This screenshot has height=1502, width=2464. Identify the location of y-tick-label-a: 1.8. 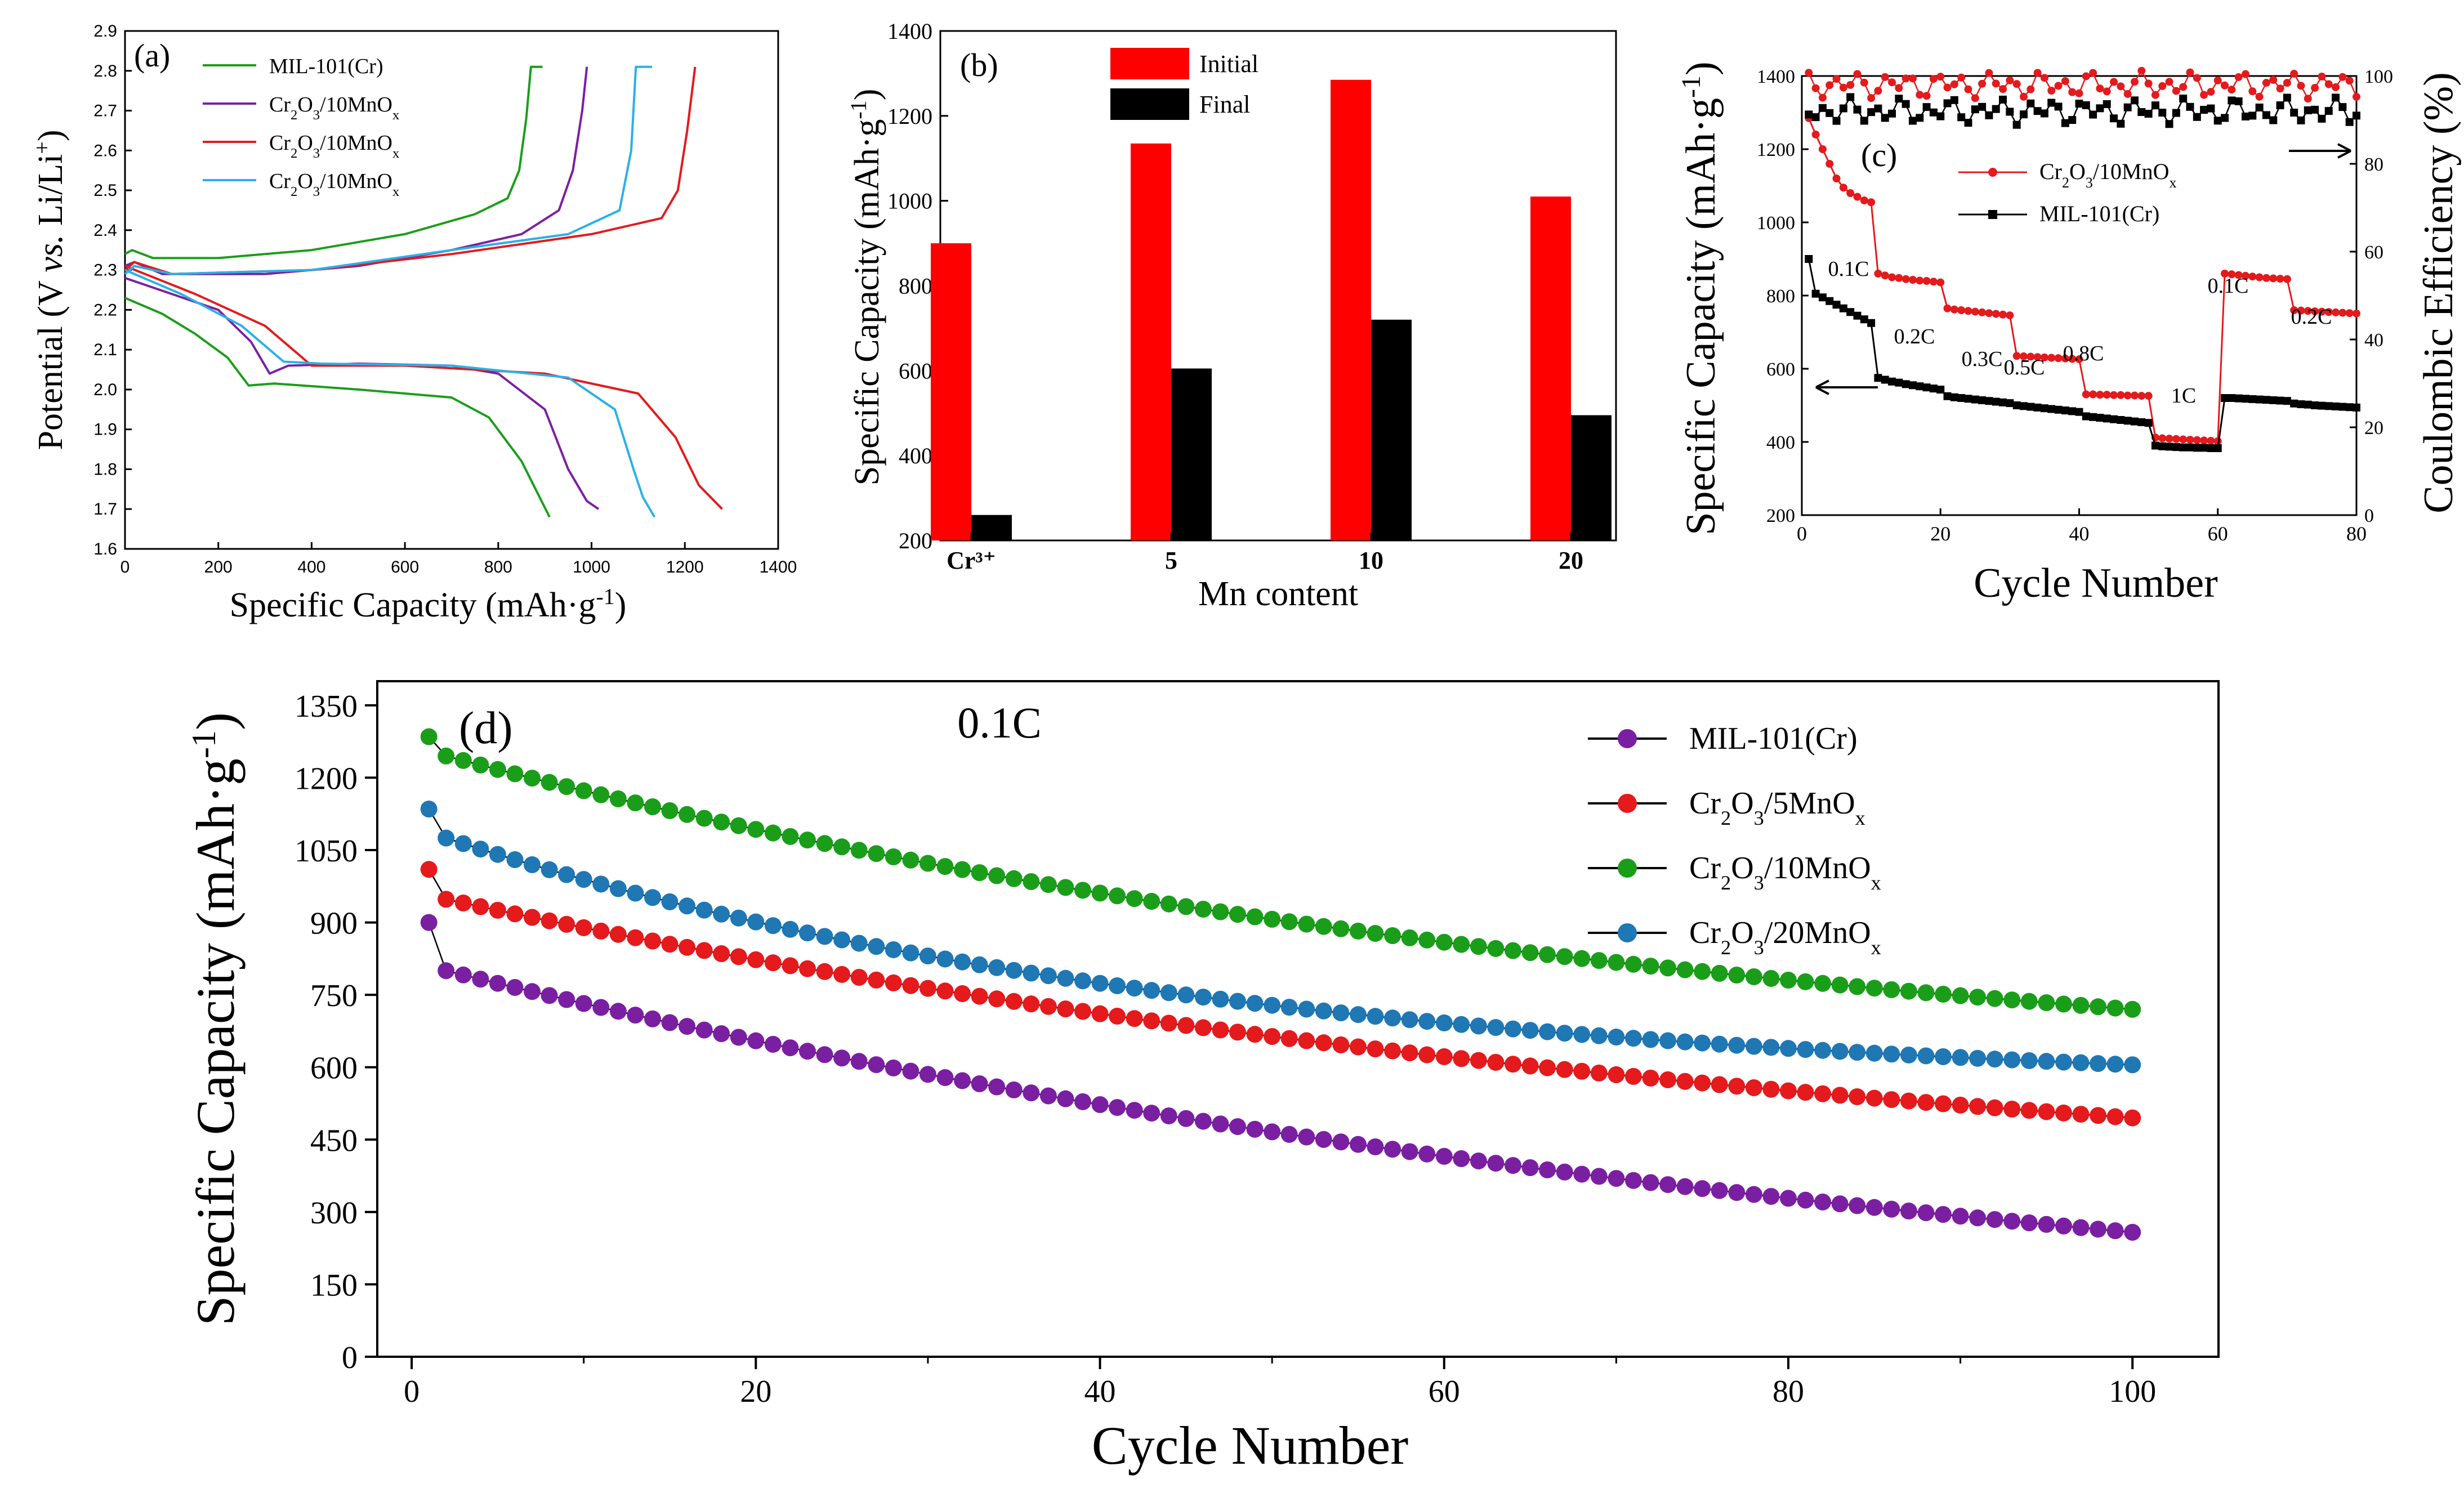
(105, 469).